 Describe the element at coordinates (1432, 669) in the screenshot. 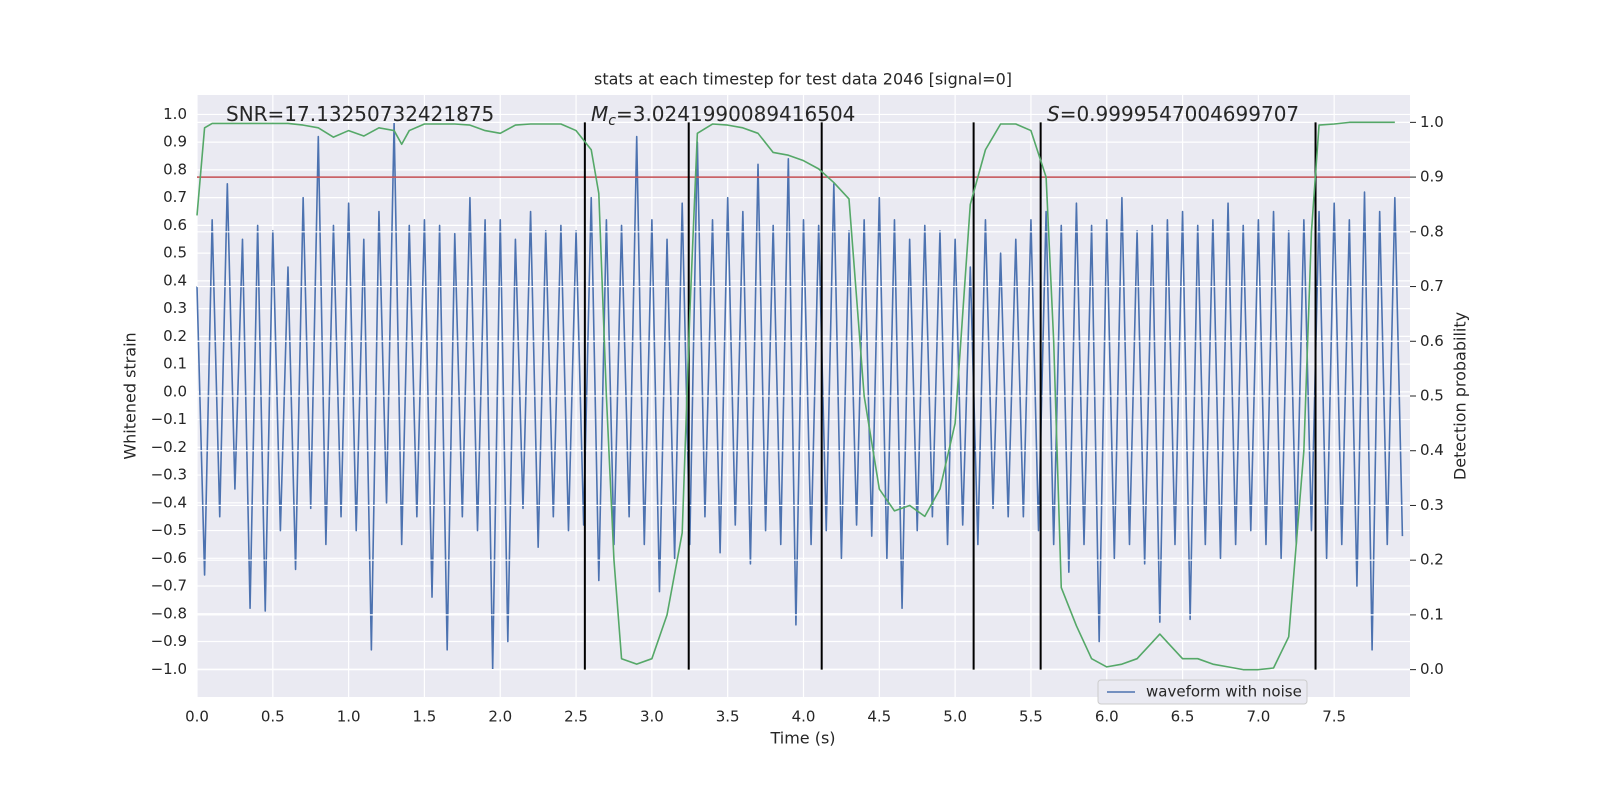

I see `y2-tick-label: 0.0` at that location.